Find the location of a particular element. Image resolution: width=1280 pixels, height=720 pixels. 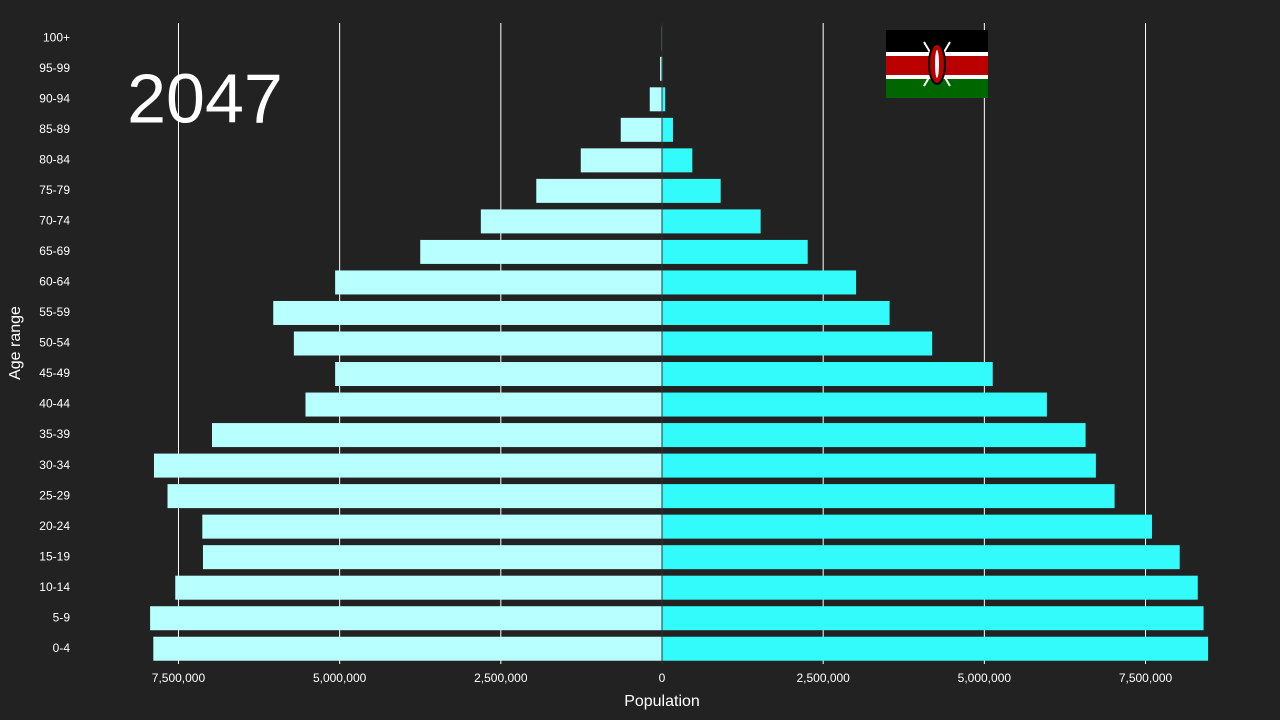

y-tick-label: 40-44 is located at coordinates (54, 404).